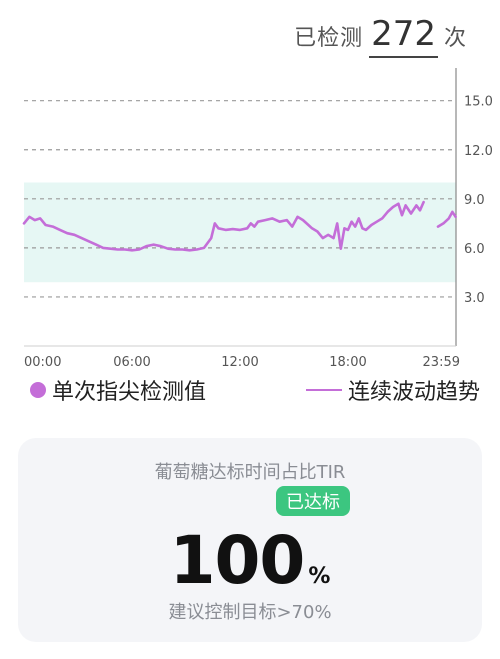  I want to click on y-tick-label-3: 12.0, so click(478, 151).